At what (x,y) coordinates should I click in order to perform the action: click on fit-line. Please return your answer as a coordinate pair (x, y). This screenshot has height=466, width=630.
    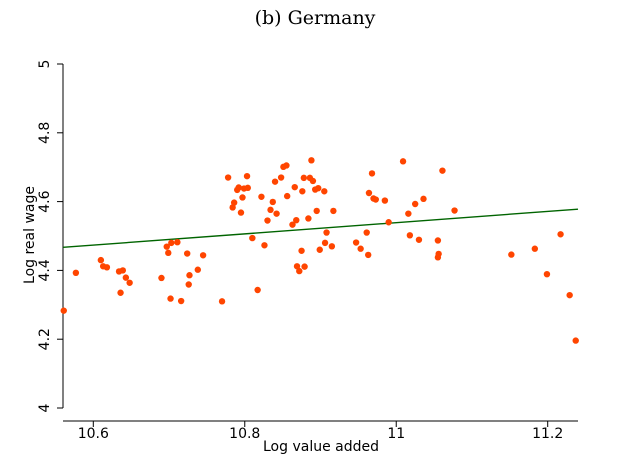
    Looking at the image, I should click on (320, 228).